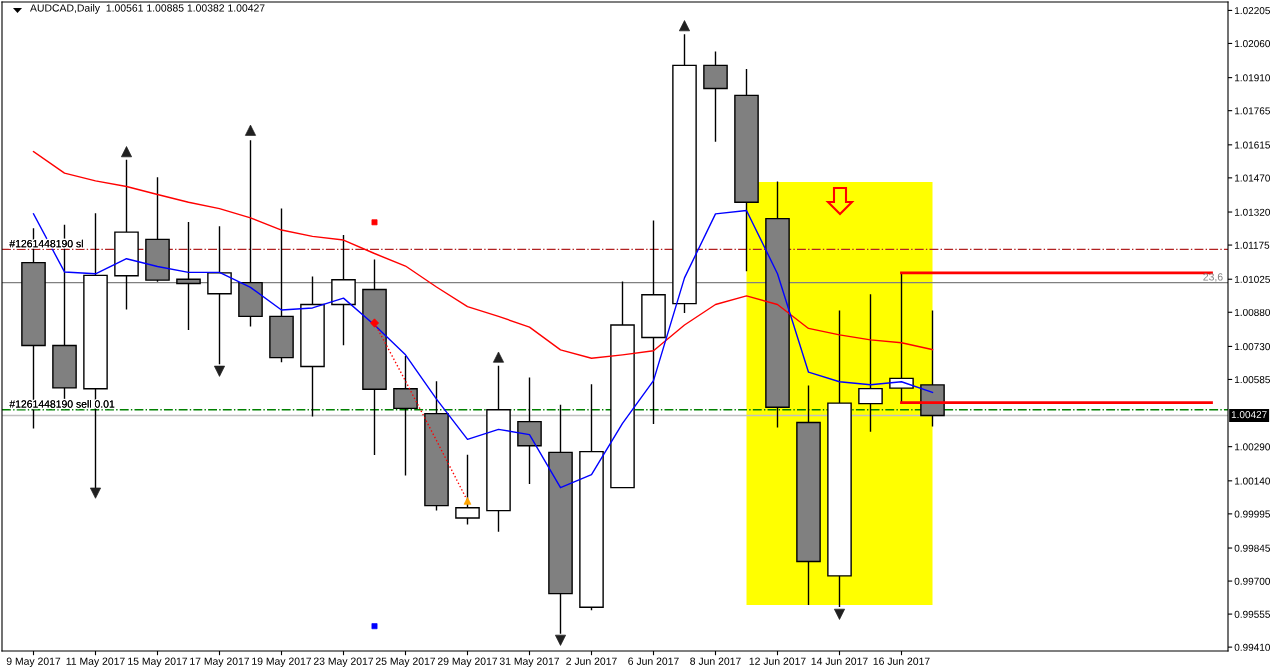 The image size is (1272, 670). What do you see at coordinates (1252, 647) in the screenshot?
I see `y-tick-label: 0.99410` at bounding box center [1252, 647].